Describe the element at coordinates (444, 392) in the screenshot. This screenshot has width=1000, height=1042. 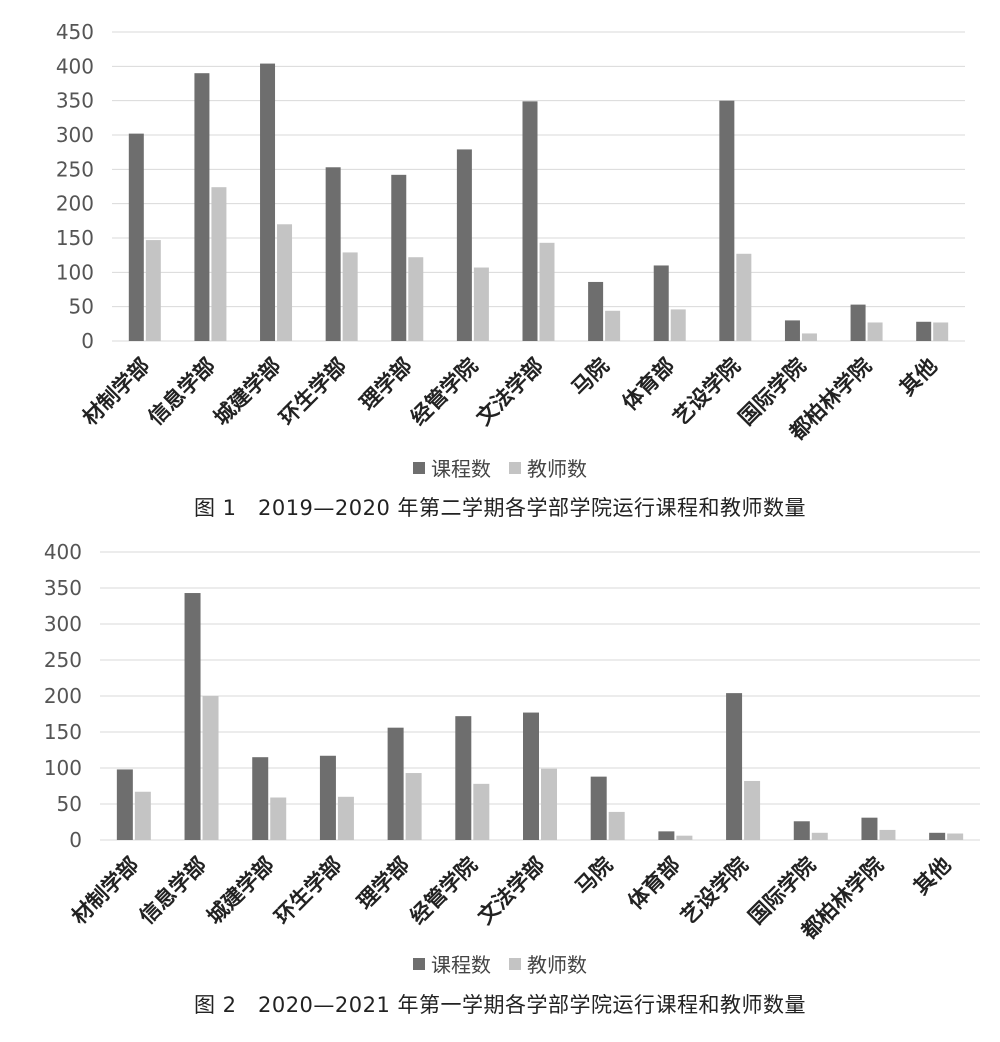
I see `x-tick-label: 经管学院` at that location.